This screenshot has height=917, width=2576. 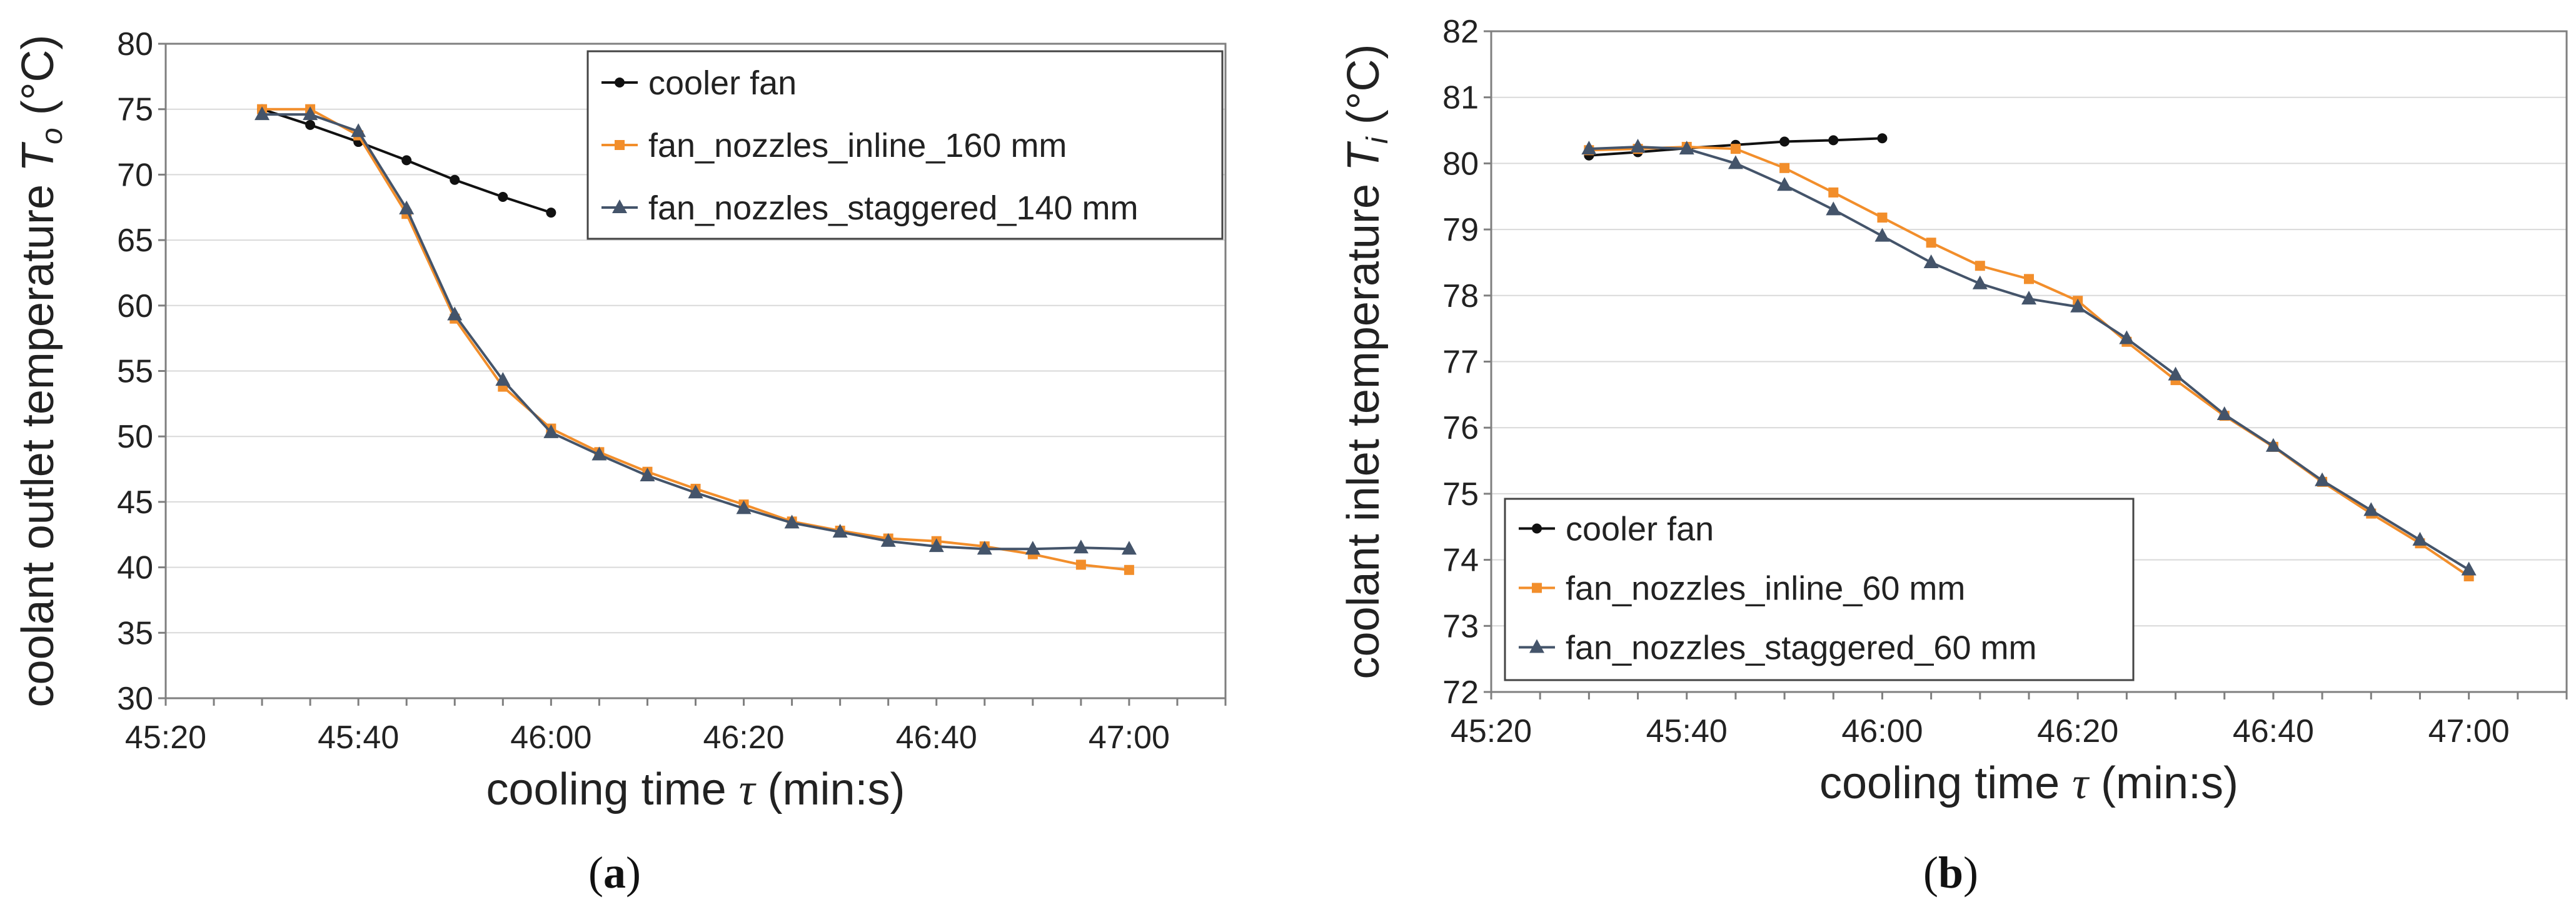 I want to click on panel-label: (a), so click(x=614, y=873).